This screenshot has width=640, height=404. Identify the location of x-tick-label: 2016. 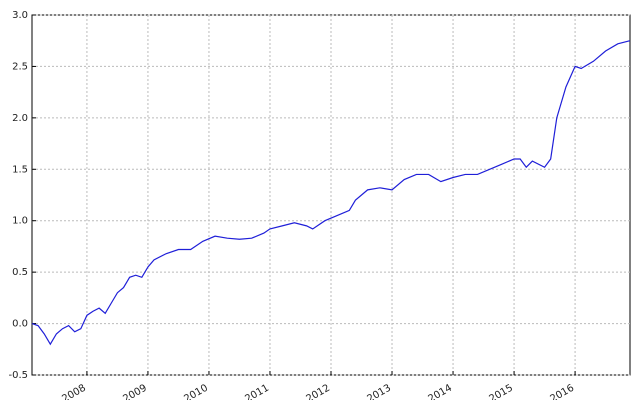
(563, 391).